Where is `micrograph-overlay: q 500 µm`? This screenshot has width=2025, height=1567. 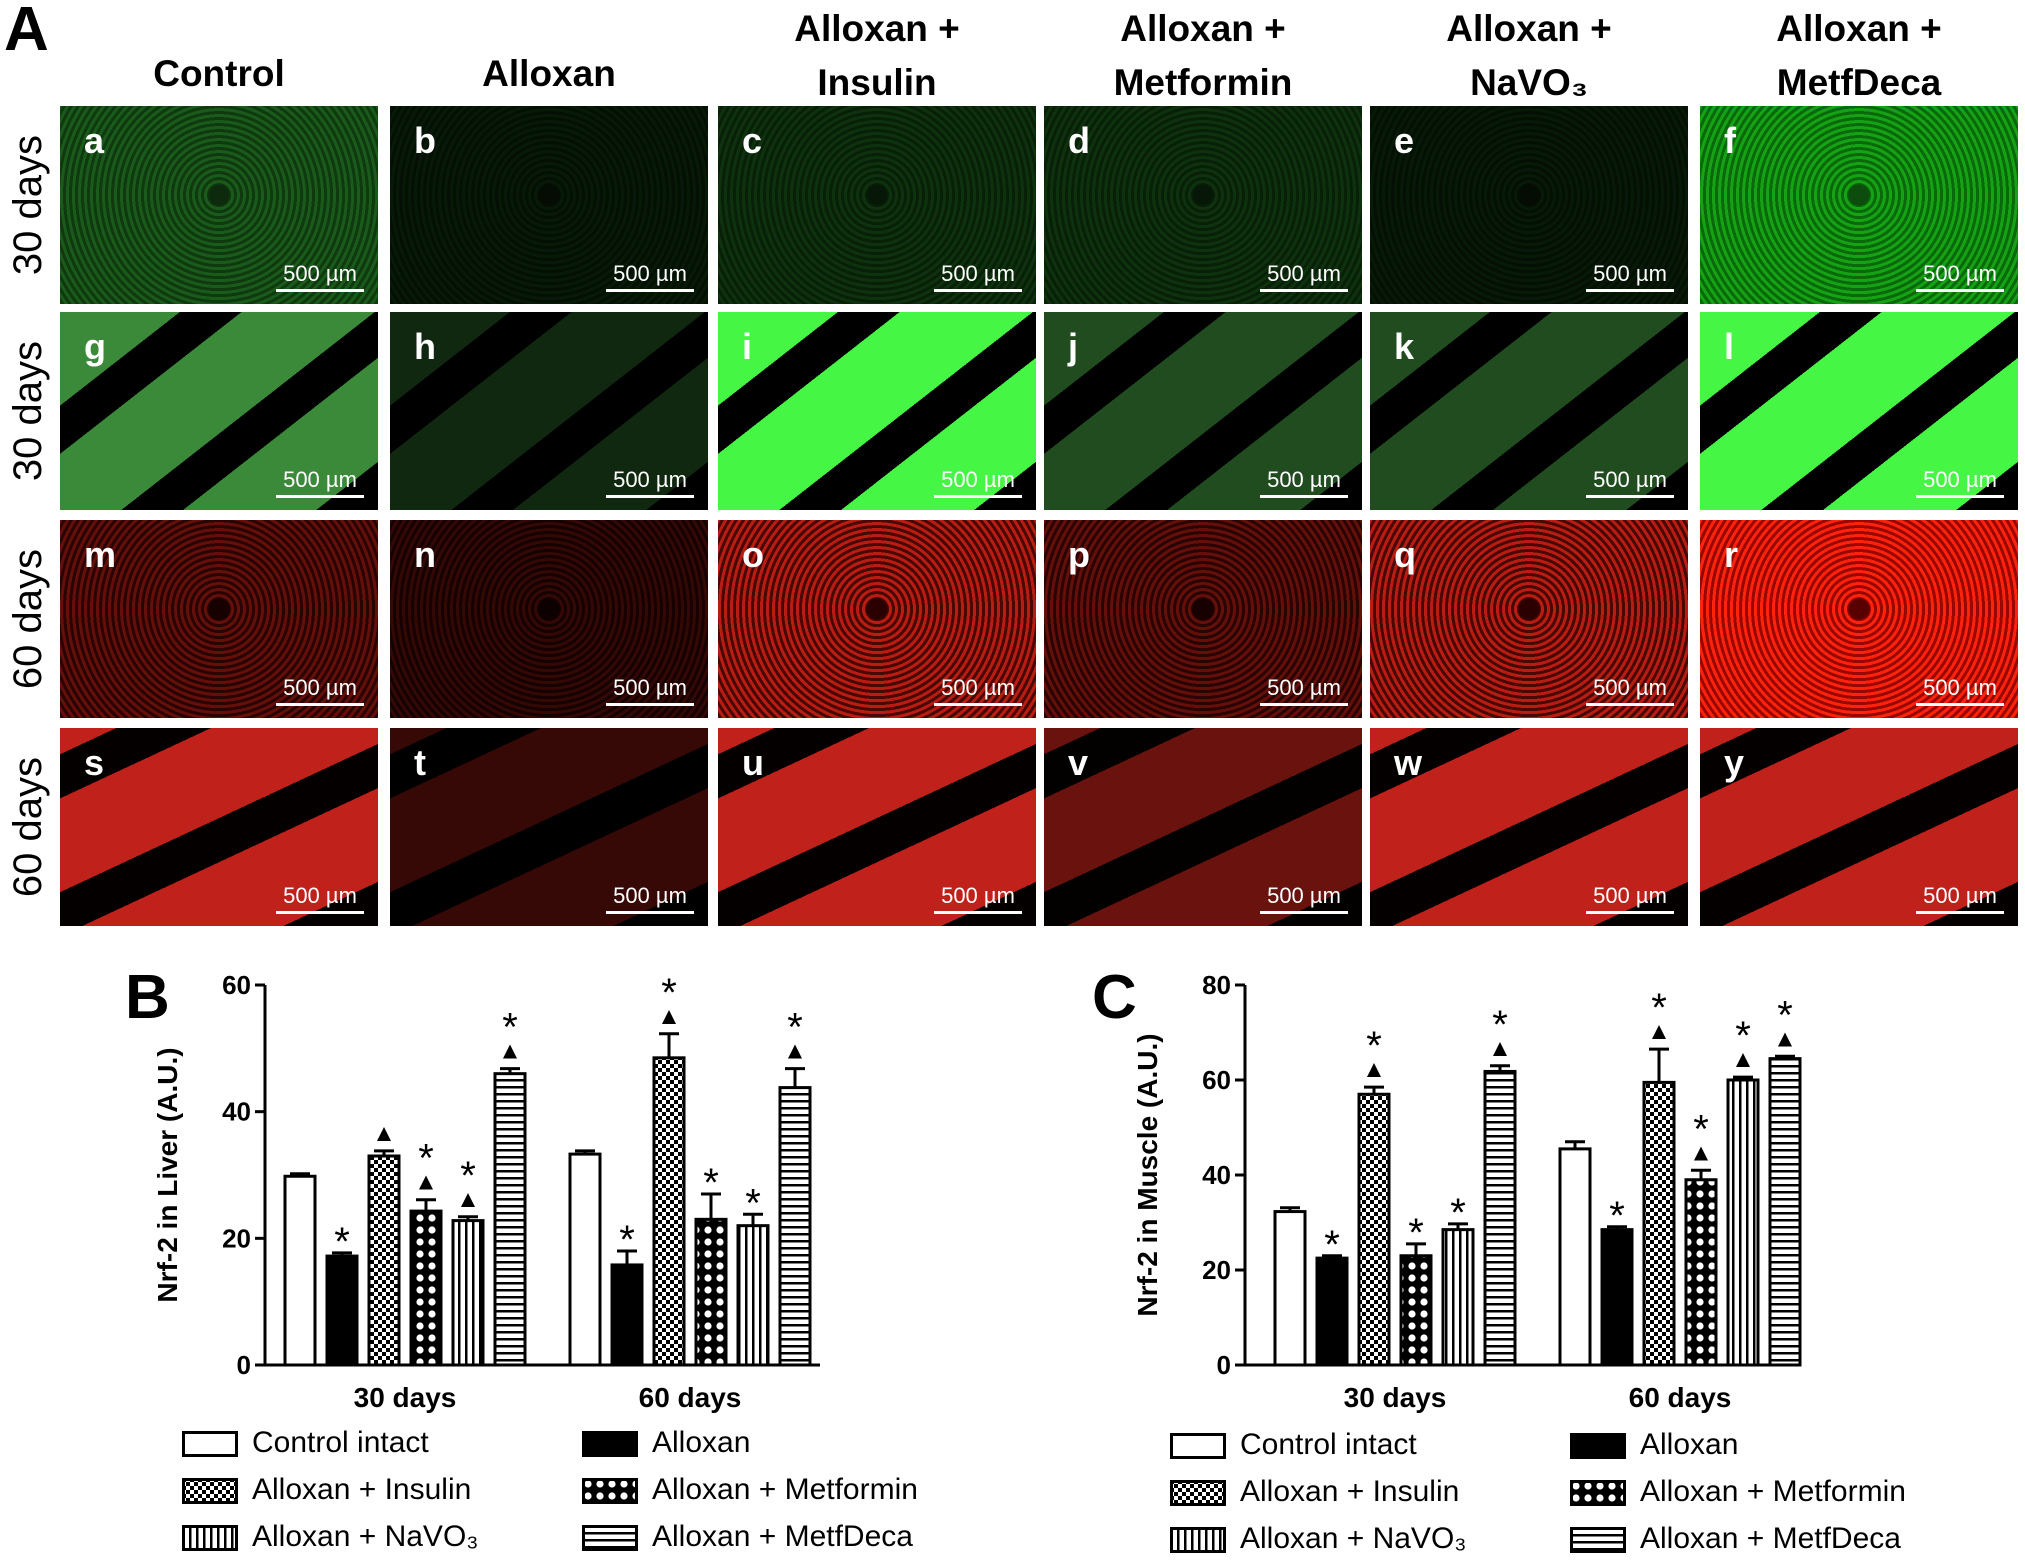
micrograph-overlay: q 500 µm is located at coordinates (1529, 619).